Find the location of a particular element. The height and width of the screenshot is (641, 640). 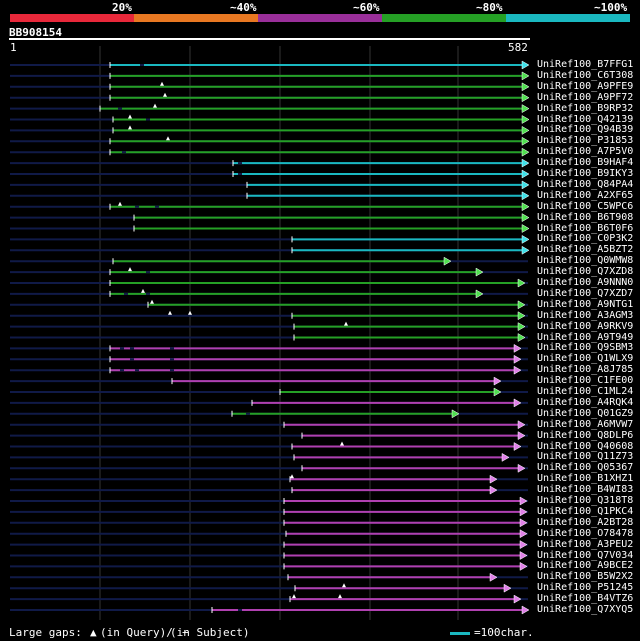

hit-label: UniRef100_C5WPC6 is located at coordinates (585, 206).